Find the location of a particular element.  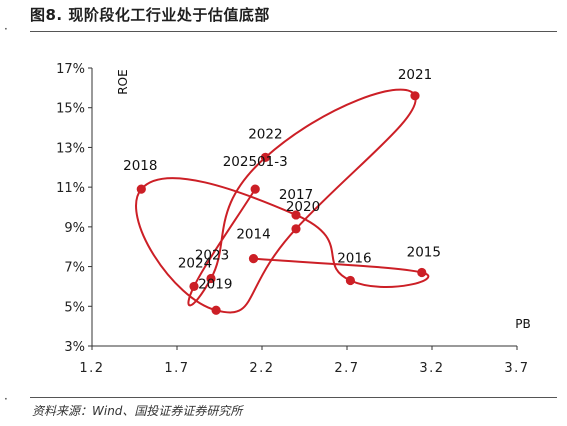

point-2014 is located at coordinates (253, 259).